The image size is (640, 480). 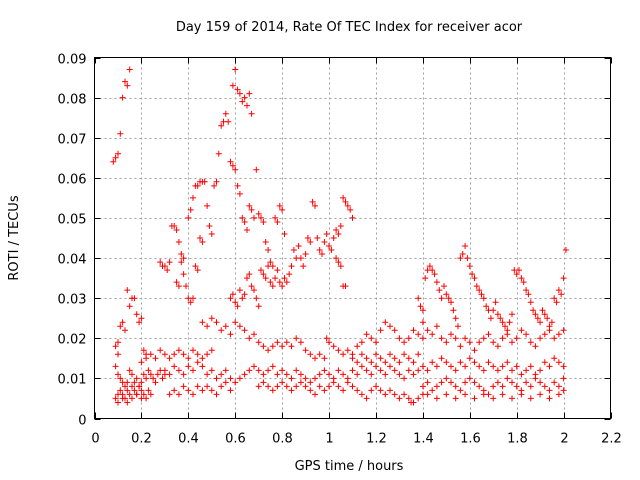 What do you see at coordinates (72, 140) in the screenshot?
I see `y-tick-label: 0.07` at bounding box center [72, 140].